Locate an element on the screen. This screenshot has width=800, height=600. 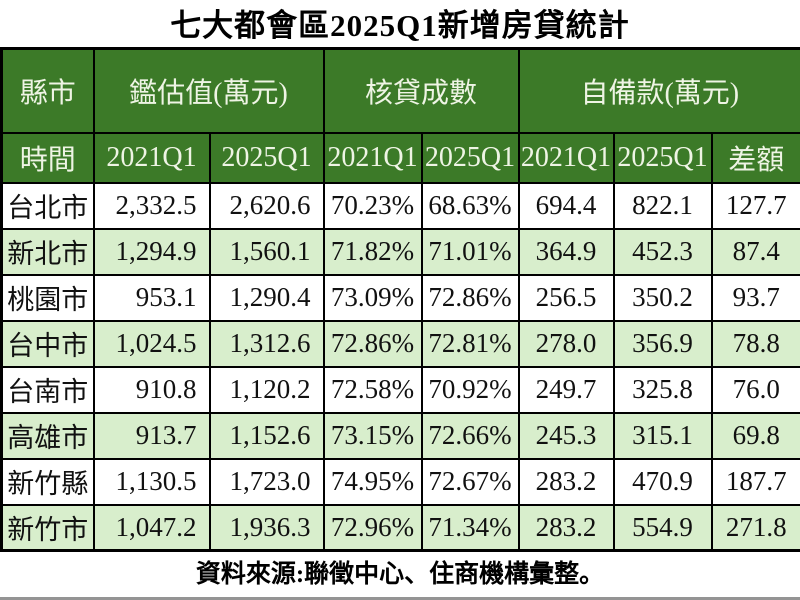
sub-header-3: 2021Q1 is located at coordinates (372, 157).